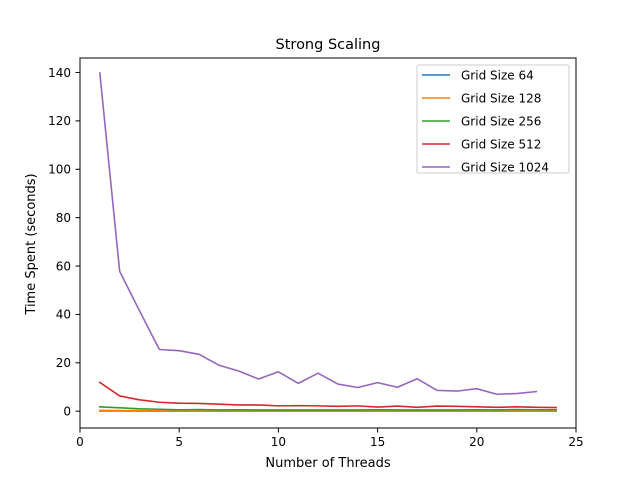  What do you see at coordinates (278, 442) in the screenshot?
I see `x-tick-label: 10` at bounding box center [278, 442].